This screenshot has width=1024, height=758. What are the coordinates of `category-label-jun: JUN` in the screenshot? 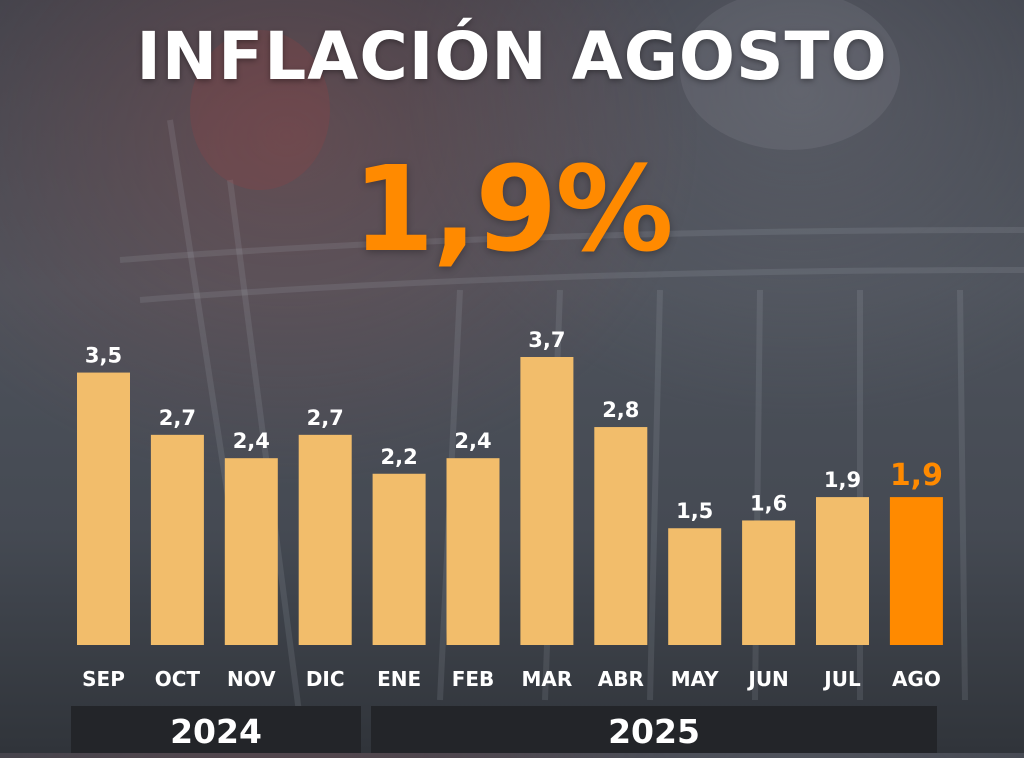 It's located at (767, 679).